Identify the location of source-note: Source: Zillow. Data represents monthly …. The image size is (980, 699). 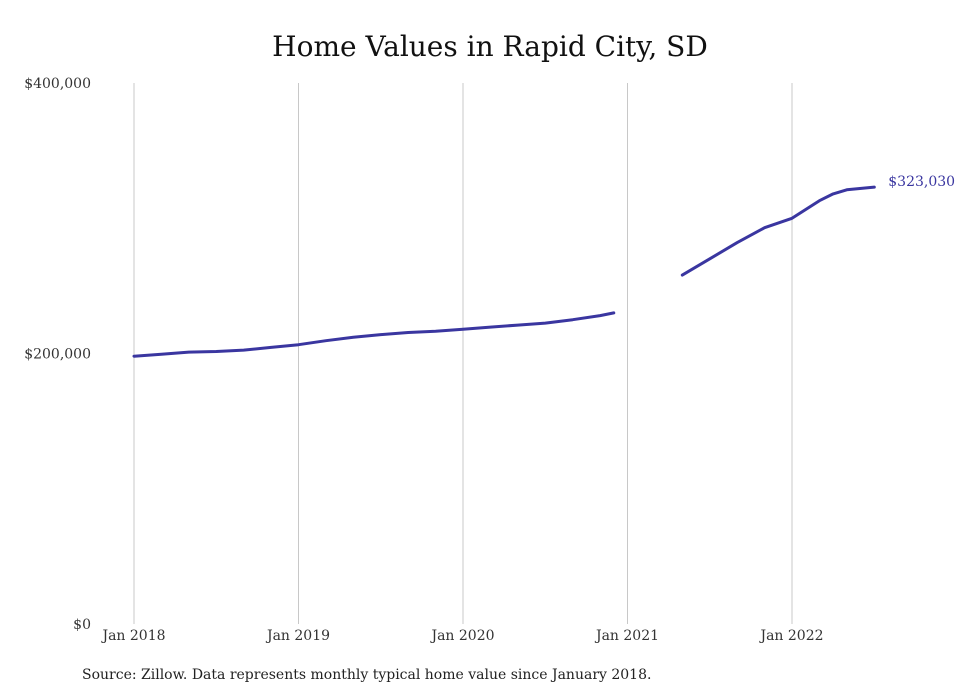
(367, 675).